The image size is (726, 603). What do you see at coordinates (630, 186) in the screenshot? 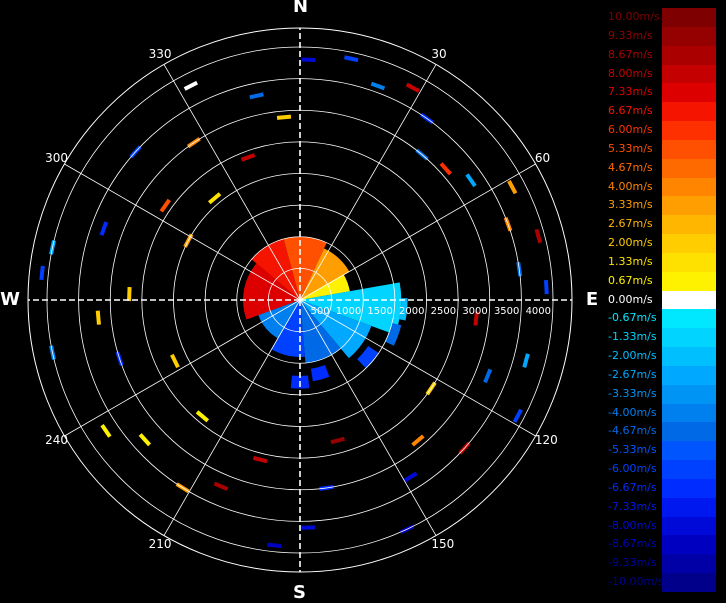
I see `legend-label: 4.00m/s` at bounding box center [630, 186].